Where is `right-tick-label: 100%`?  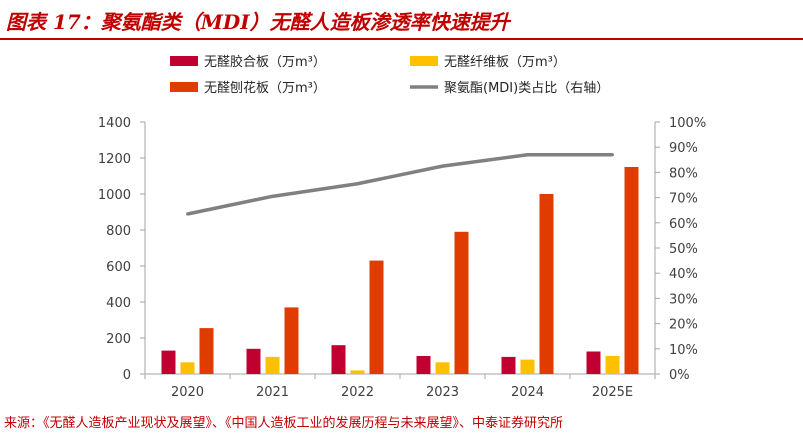 right-tick-label: 100% is located at coordinates (687, 123).